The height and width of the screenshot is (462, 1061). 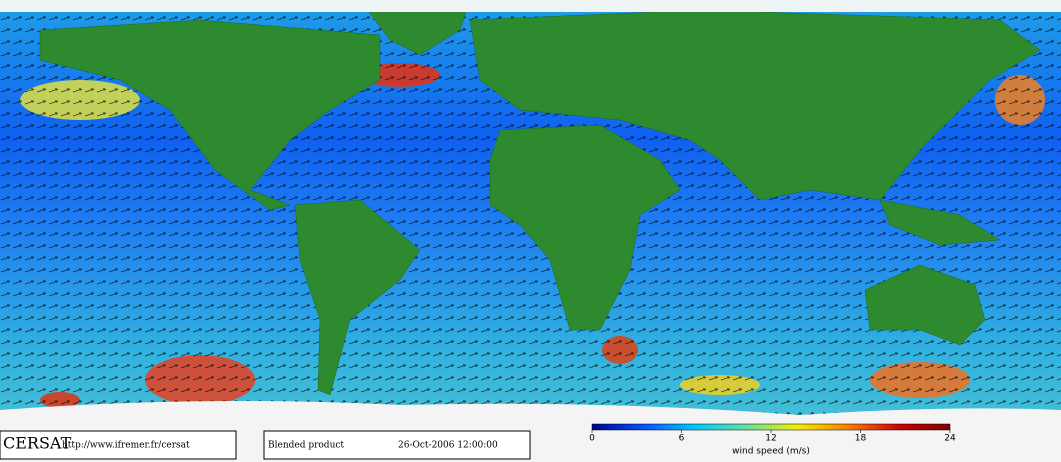 What do you see at coordinates (771, 427) in the screenshot?
I see `colorbar-ramp` at bounding box center [771, 427].